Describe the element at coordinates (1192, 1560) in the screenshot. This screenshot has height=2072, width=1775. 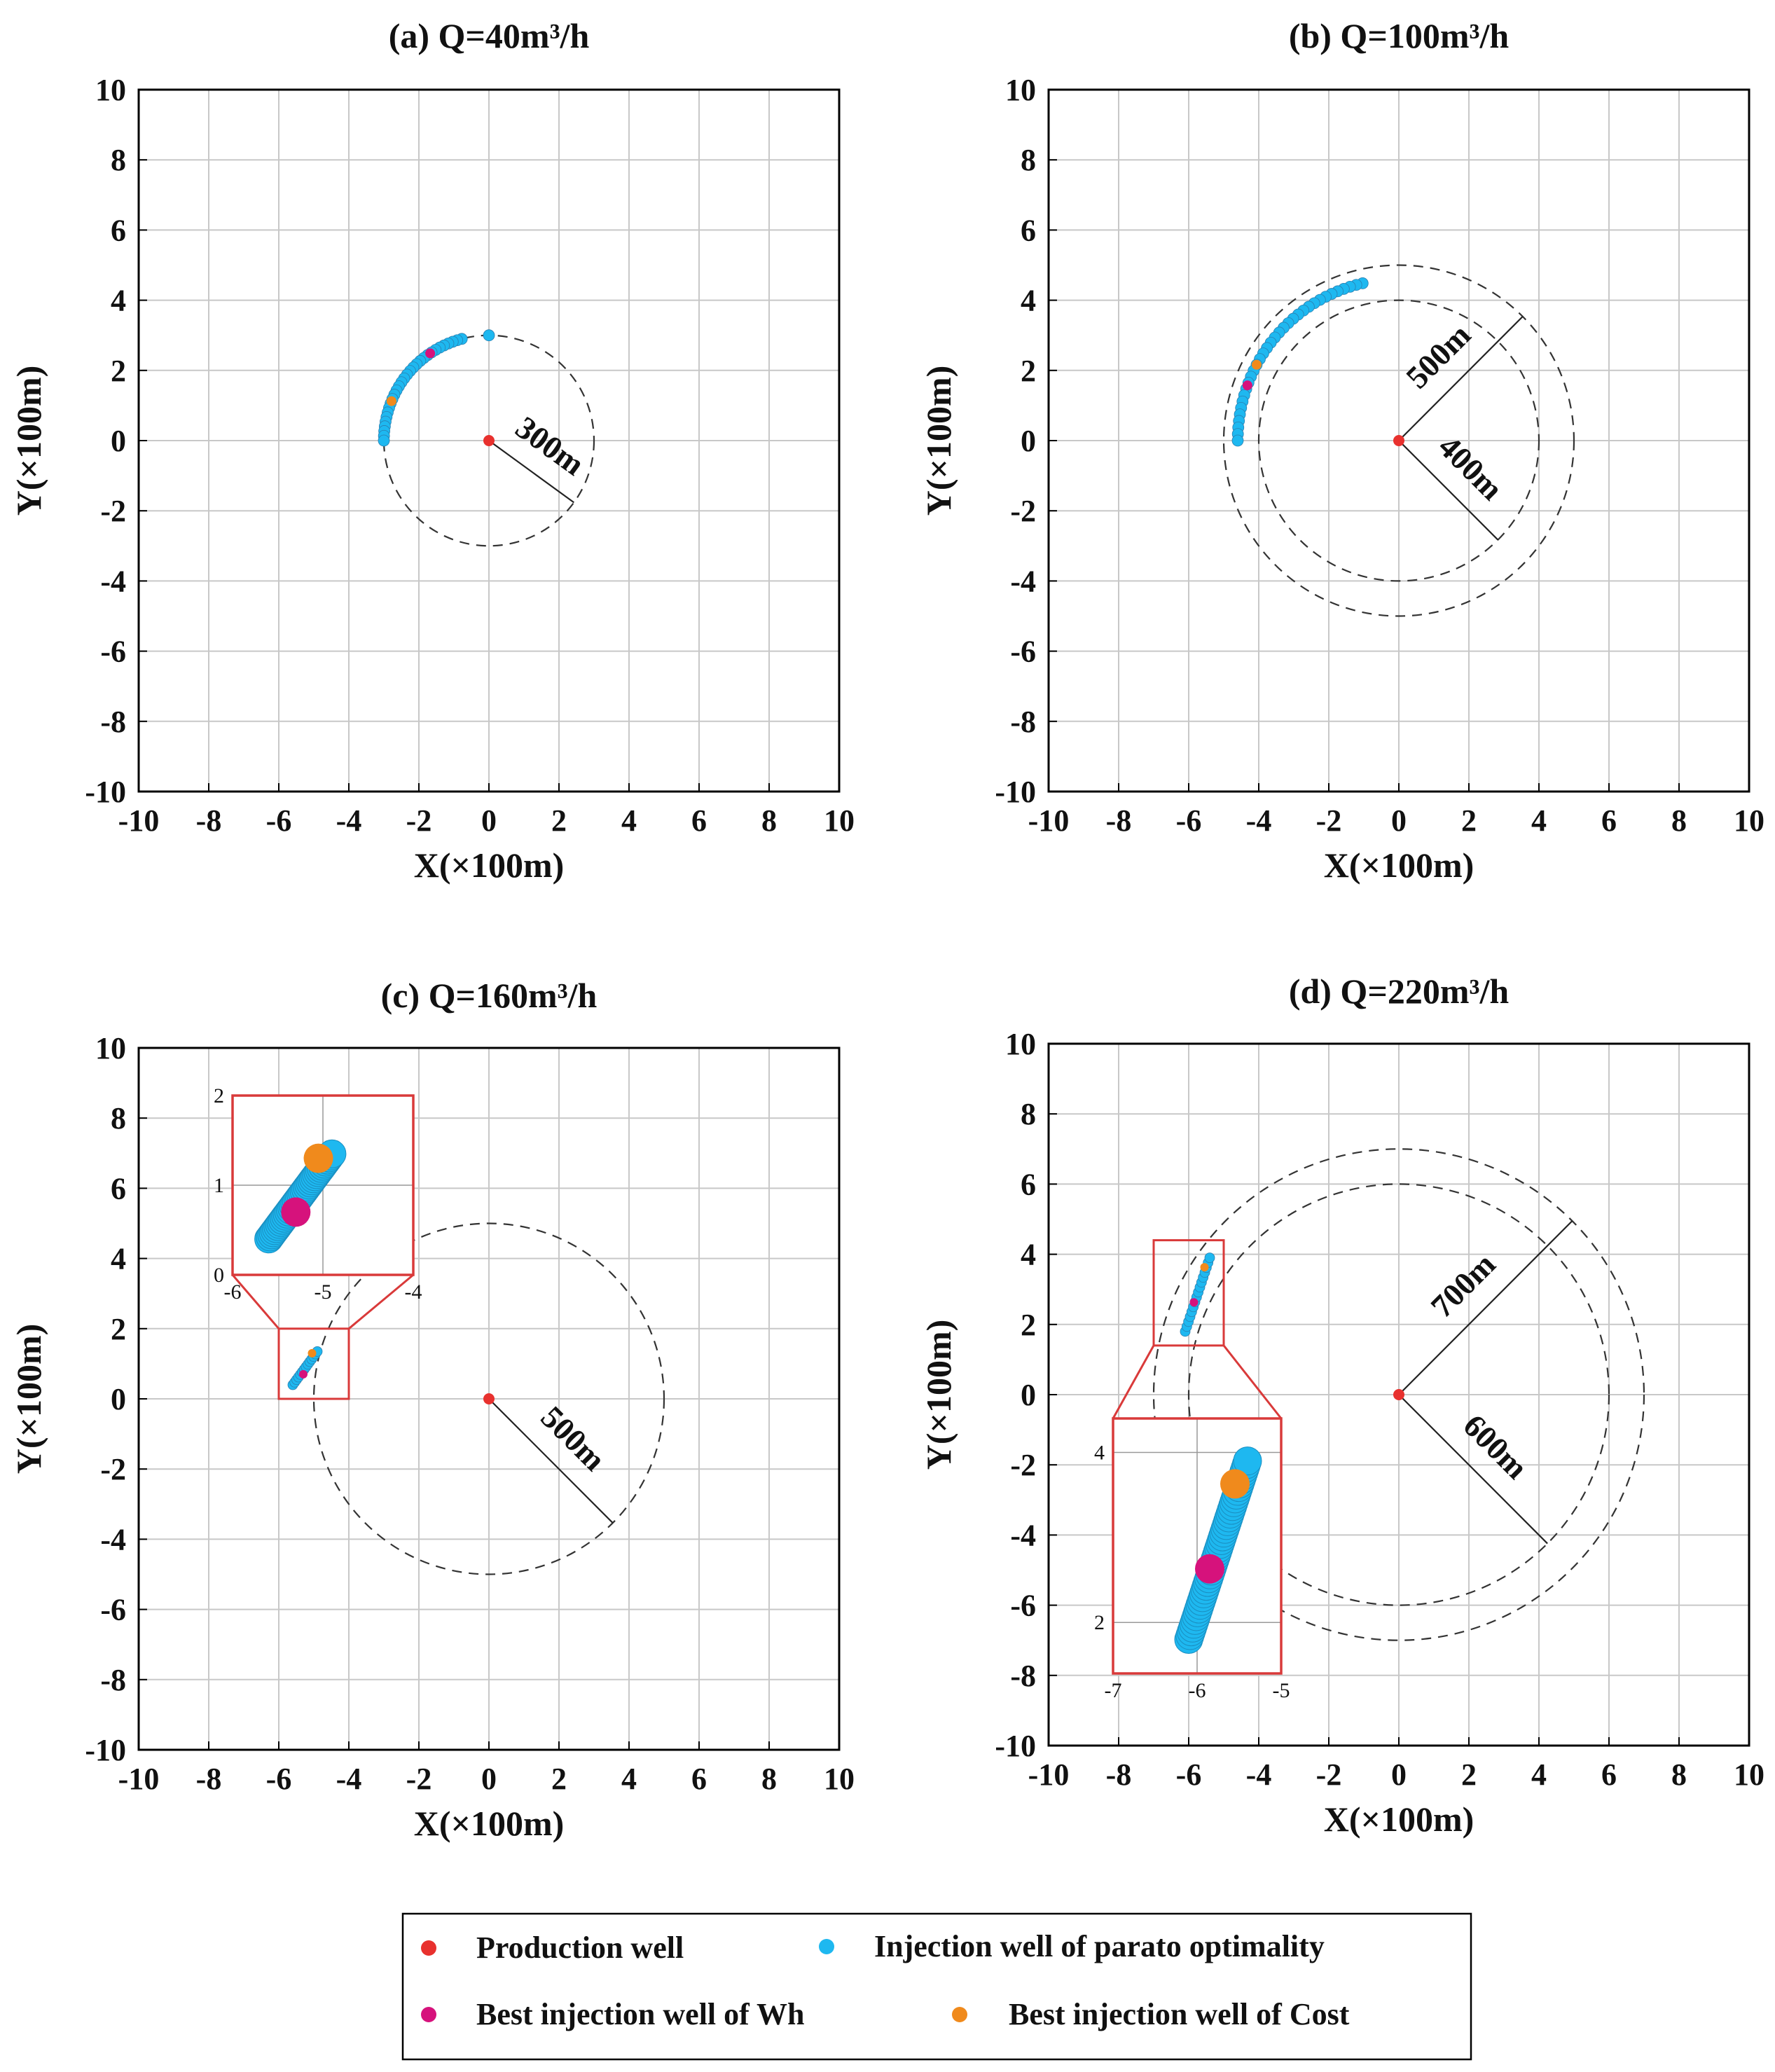
I see `inset: -7 -6 -5 2 4` at that location.